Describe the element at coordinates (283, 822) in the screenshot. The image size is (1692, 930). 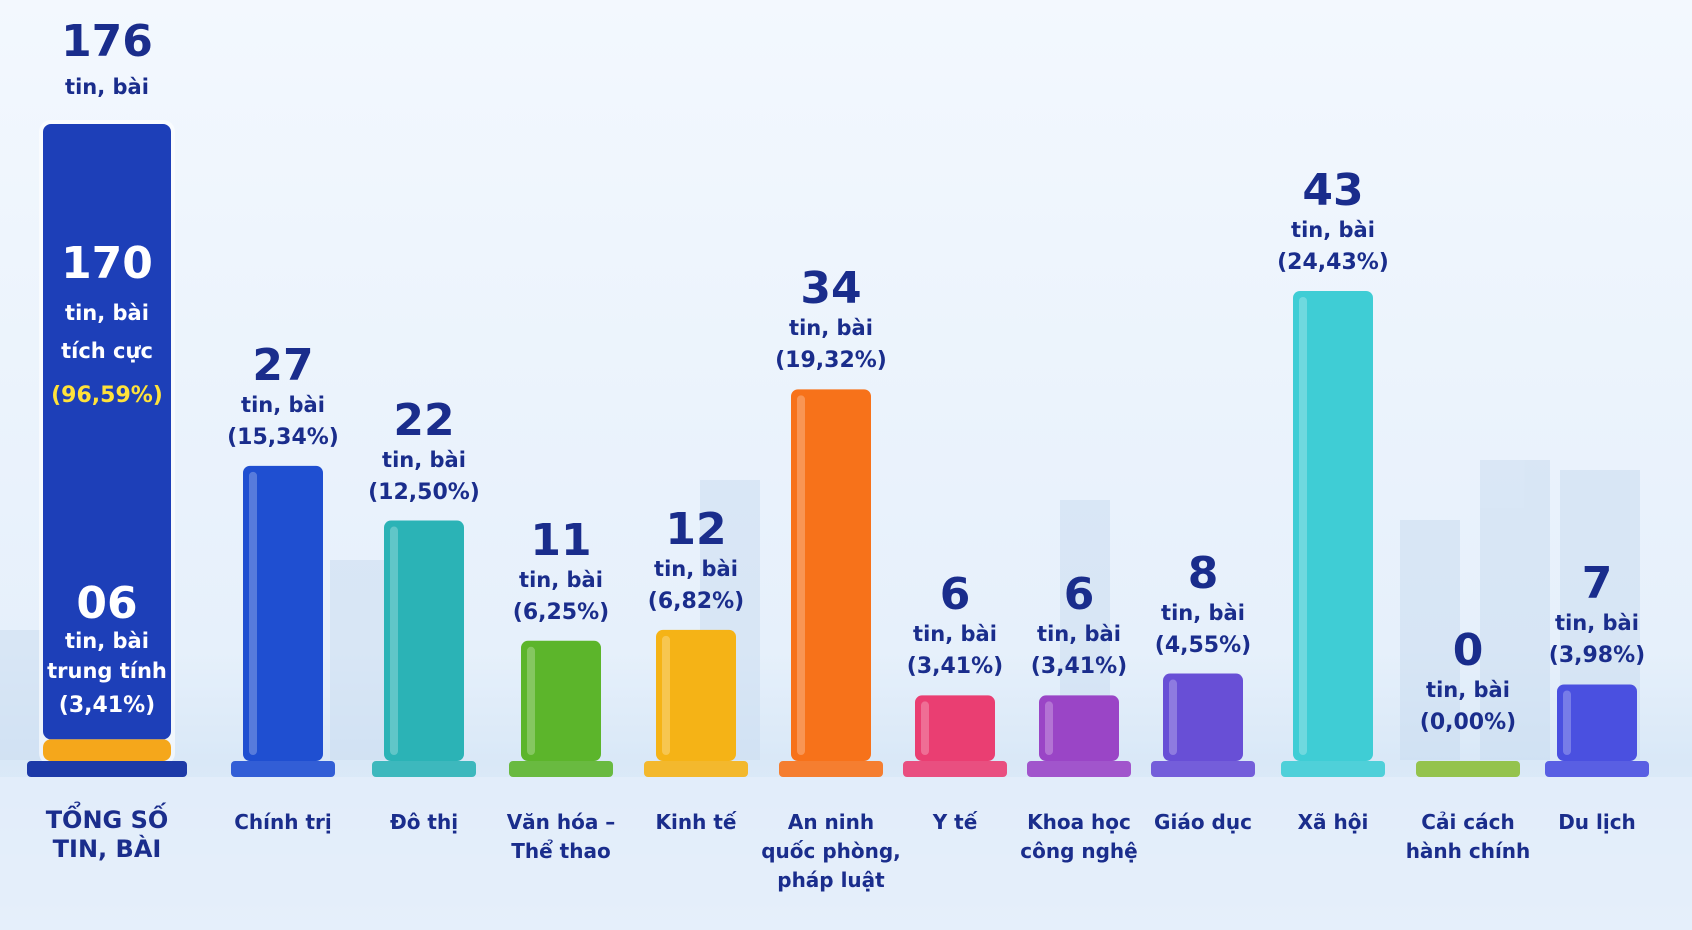
I see `category-label: Chính trị` at that location.